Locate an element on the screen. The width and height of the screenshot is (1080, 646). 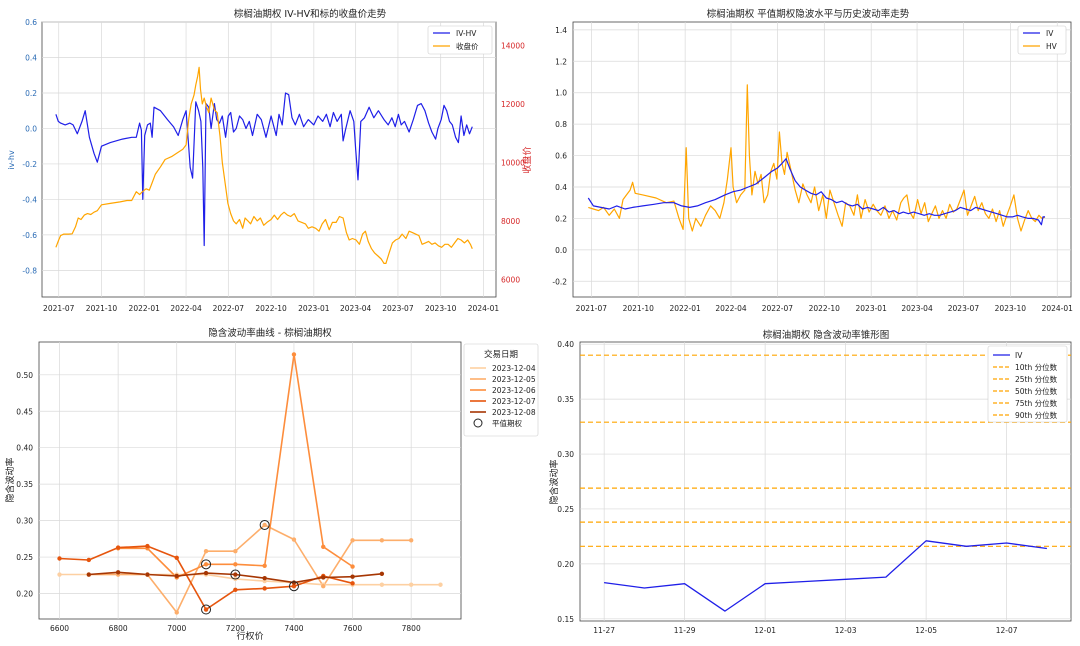
chart-title: 棕榈油期权 隐含波动率锥形图 is located at coordinates (826, 335).